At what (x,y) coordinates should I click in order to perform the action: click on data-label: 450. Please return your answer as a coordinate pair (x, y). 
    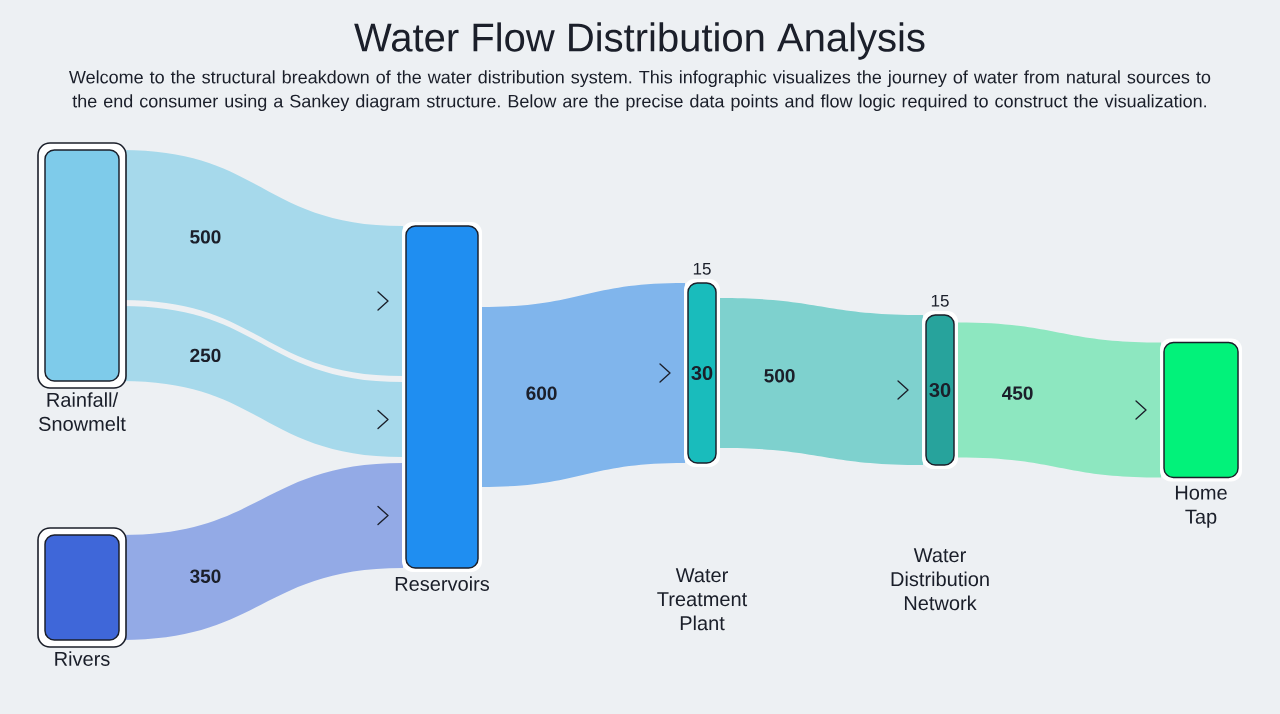
    Looking at the image, I should click on (1017, 393).